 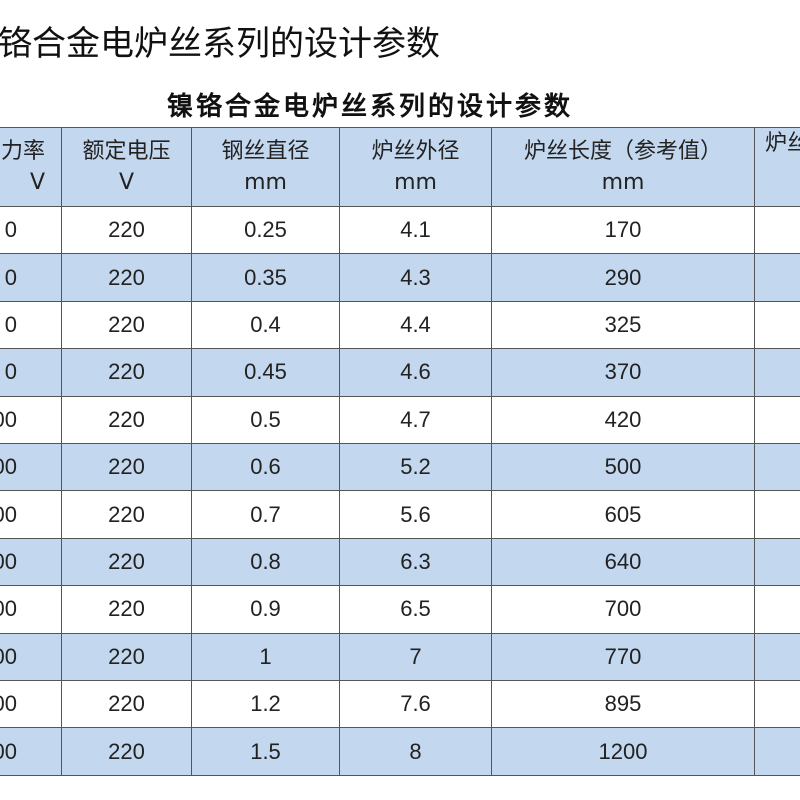 What do you see at coordinates (416, 657) in the screenshot?
I see `table-cell: 7` at bounding box center [416, 657].